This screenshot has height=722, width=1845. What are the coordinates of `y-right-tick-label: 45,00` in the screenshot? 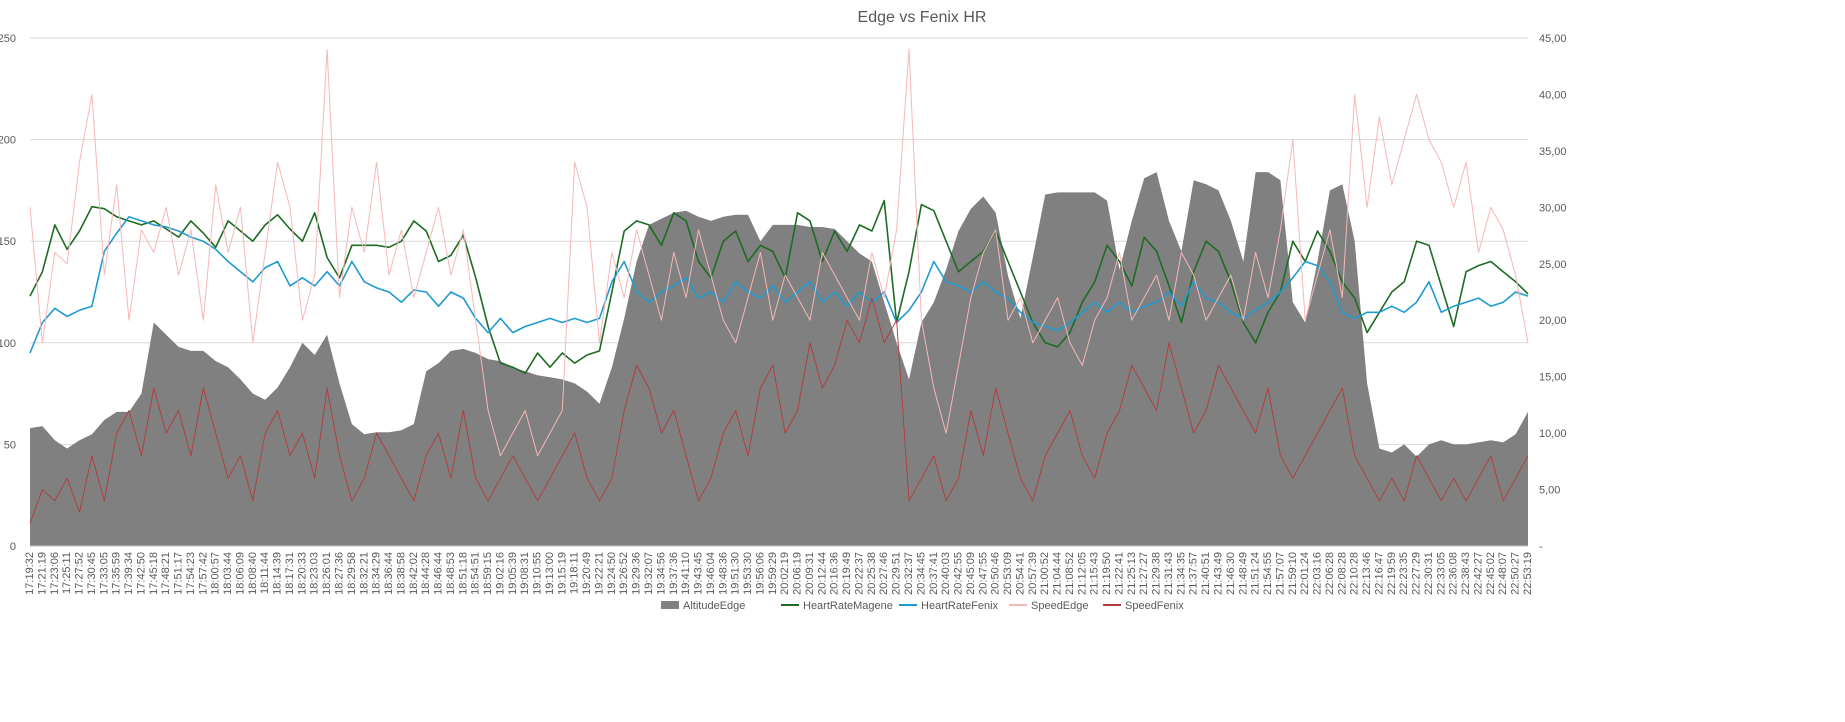 It's located at (1553, 39).